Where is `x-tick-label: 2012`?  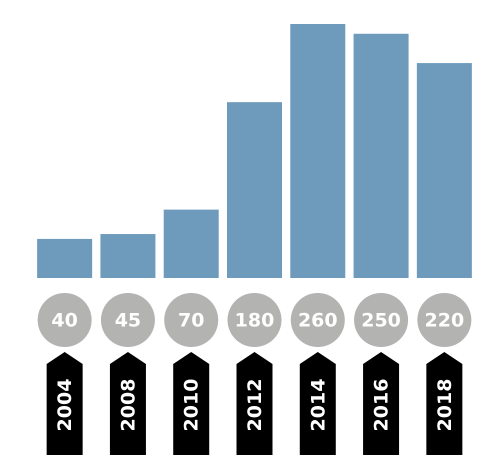 x-tick-label: 2012 is located at coordinates (255, 405).